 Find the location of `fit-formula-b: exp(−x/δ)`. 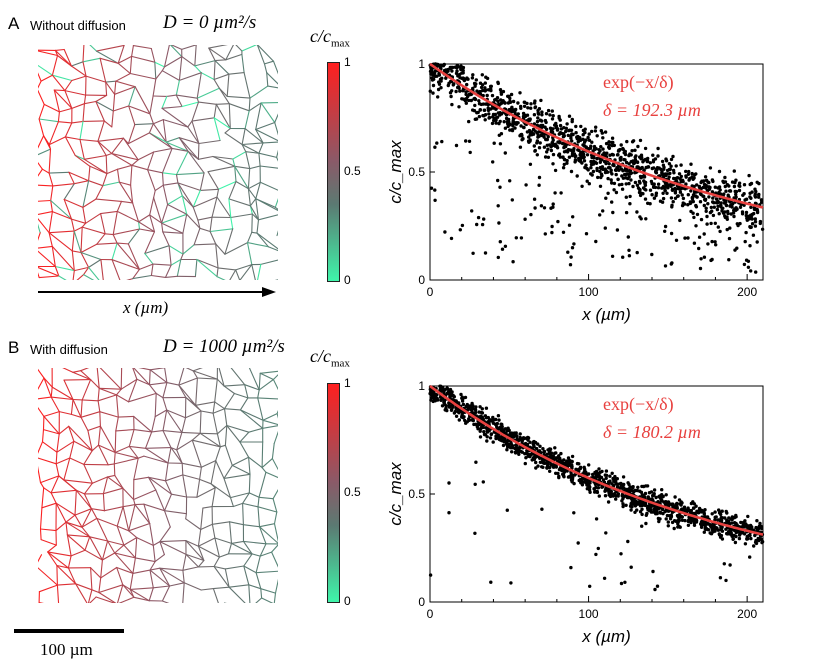

fit-formula-b: exp(−x/δ) is located at coordinates (638, 404).